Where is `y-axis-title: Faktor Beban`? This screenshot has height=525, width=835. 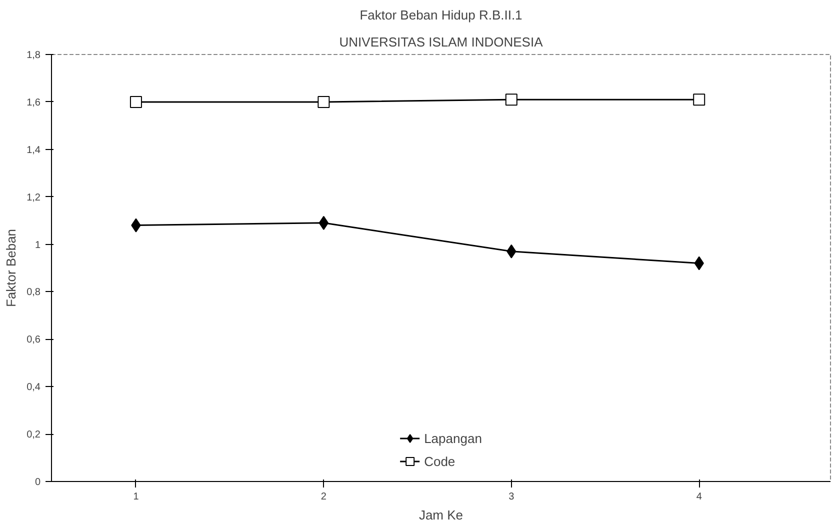
y-axis-title: Faktor Beban is located at coordinates (11, 268).